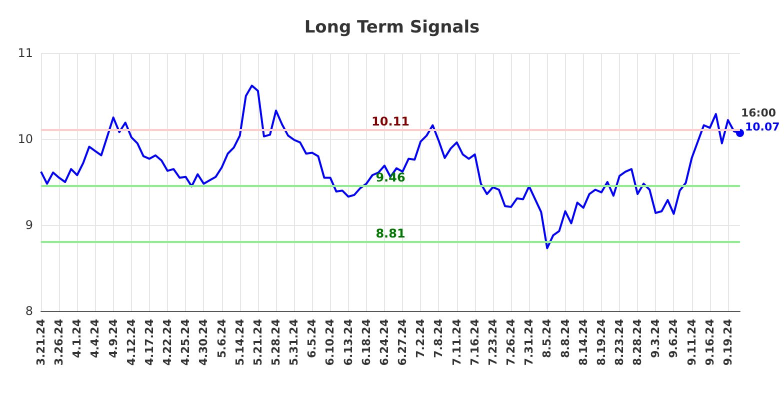  I want to click on x-tick-label: 9.6.24, so click(673, 338).